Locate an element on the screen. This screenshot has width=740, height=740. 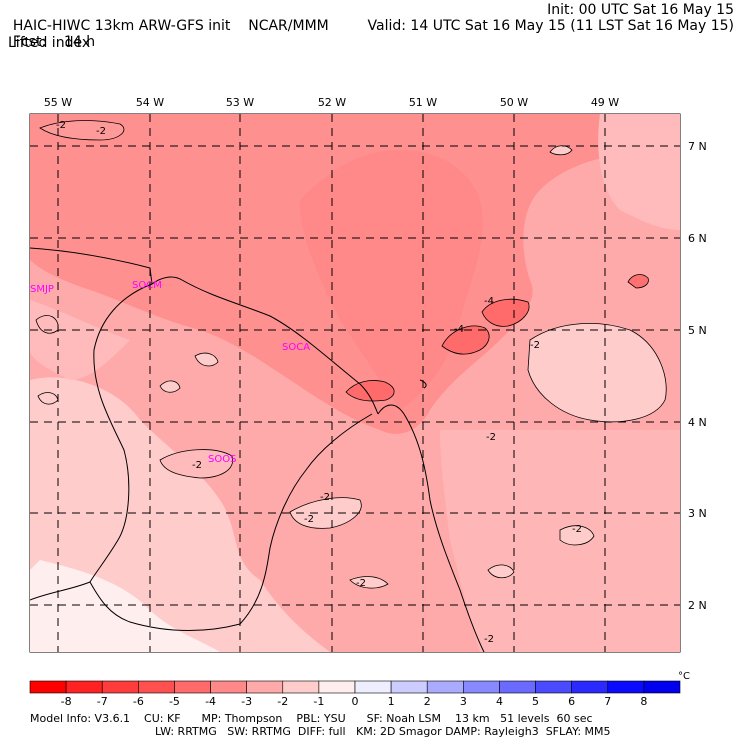
init-time: Init: 00 UTC Sat 16 May 15 is located at coordinates (640, 10).